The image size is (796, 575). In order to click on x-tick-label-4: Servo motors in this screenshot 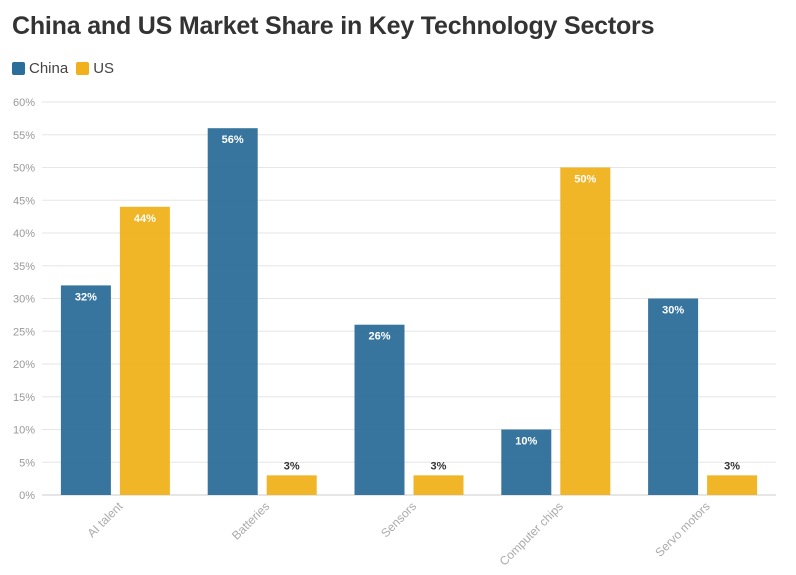, I will do `click(682, 529)`.